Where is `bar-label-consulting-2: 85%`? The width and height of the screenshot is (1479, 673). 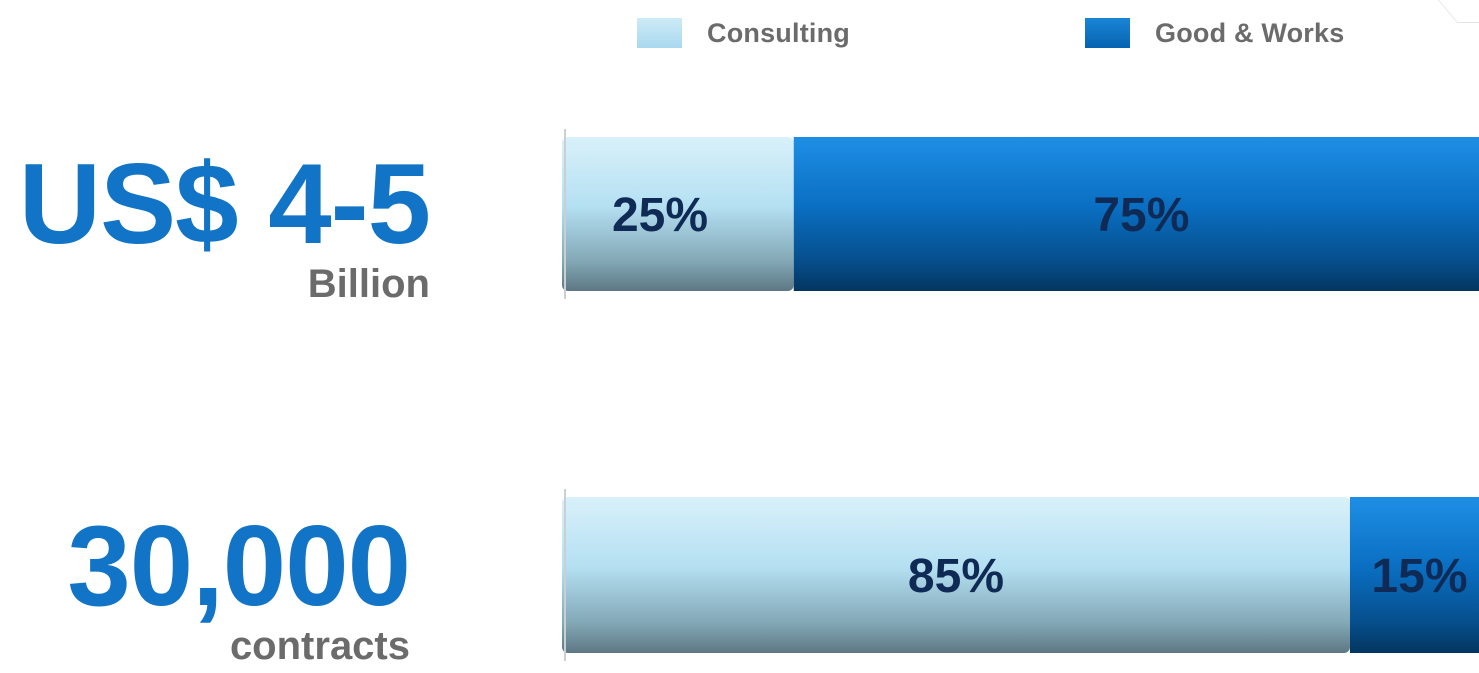
bar-label-consulting-2: 85% is located at coordinates (956, 576).